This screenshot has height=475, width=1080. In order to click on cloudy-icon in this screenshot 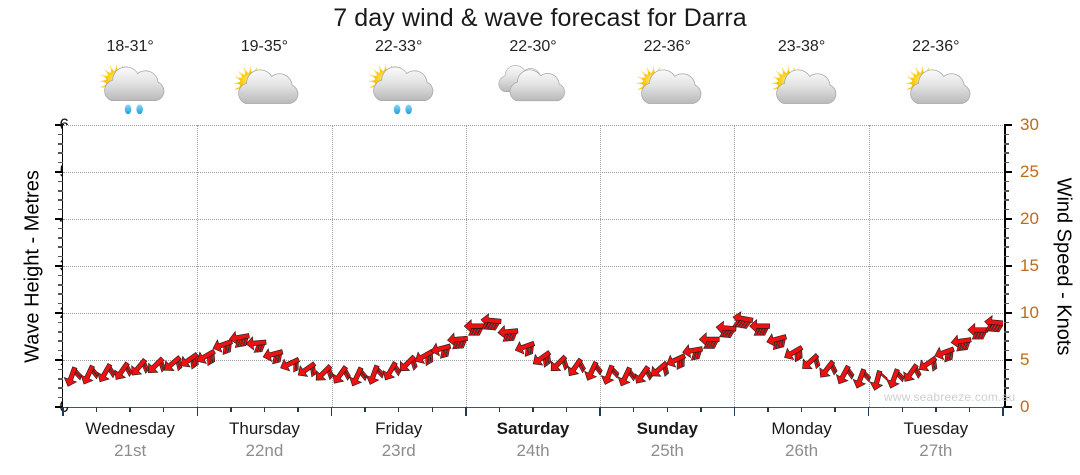, I will do `click(533, 87)`.